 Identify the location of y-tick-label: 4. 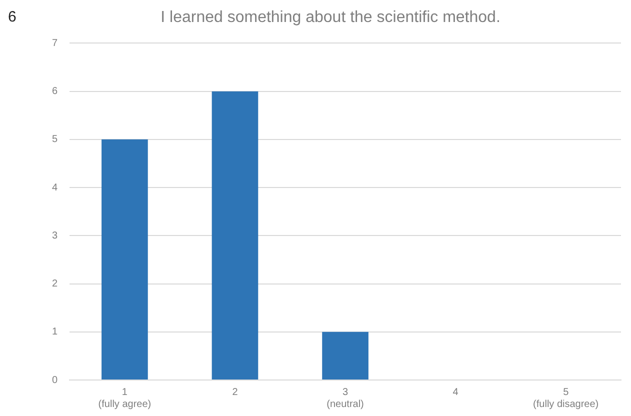
(55, 188).